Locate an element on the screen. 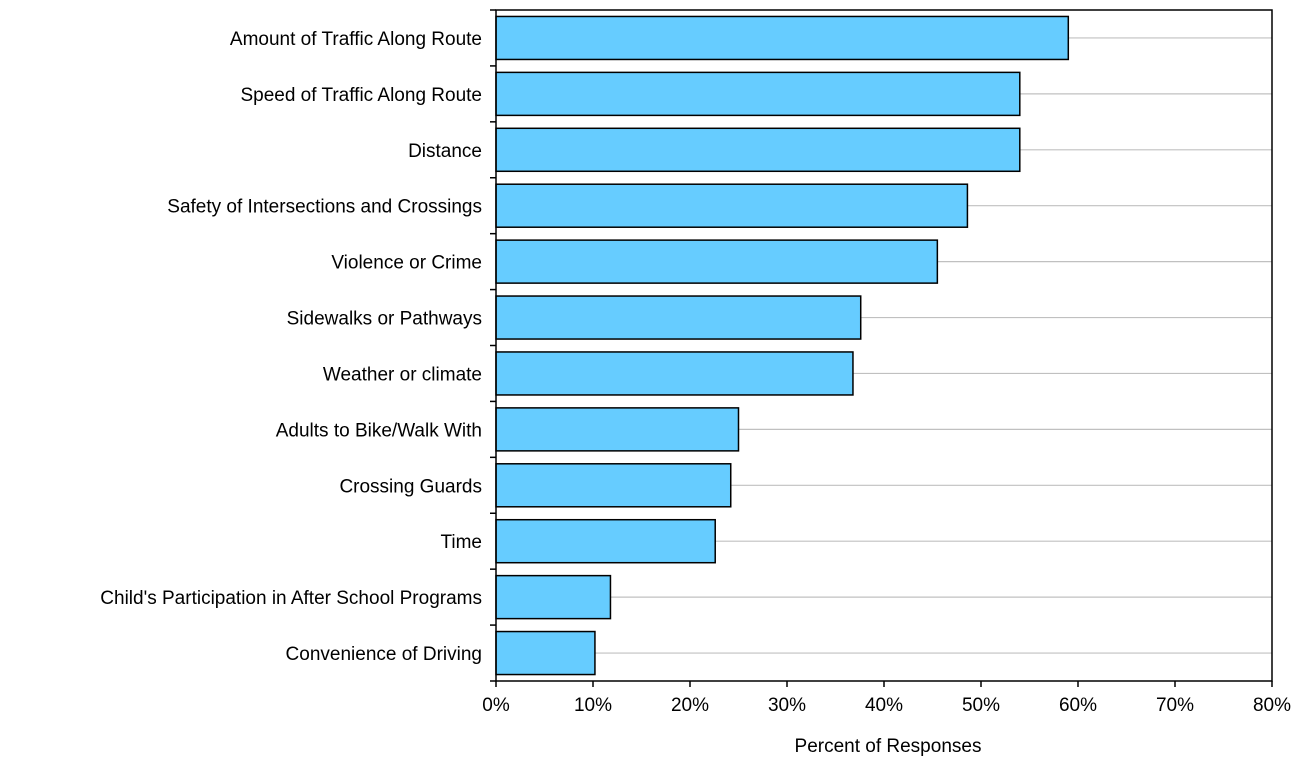  category-label: Violence or Crime is located at coordinates (406, 263).